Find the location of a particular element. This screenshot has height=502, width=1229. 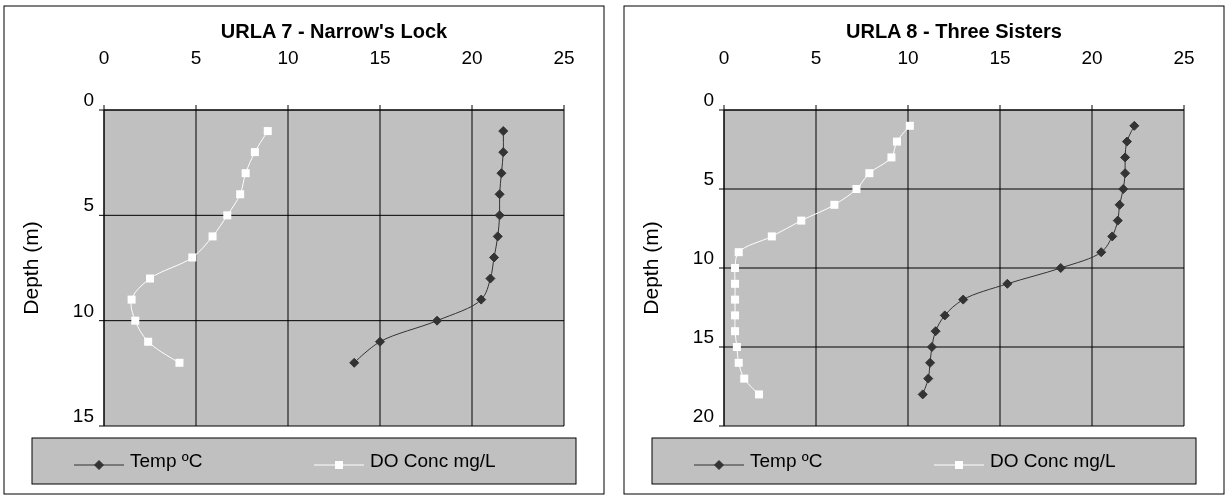

y-tick-label: 20 is located at coordinates (703, 415).